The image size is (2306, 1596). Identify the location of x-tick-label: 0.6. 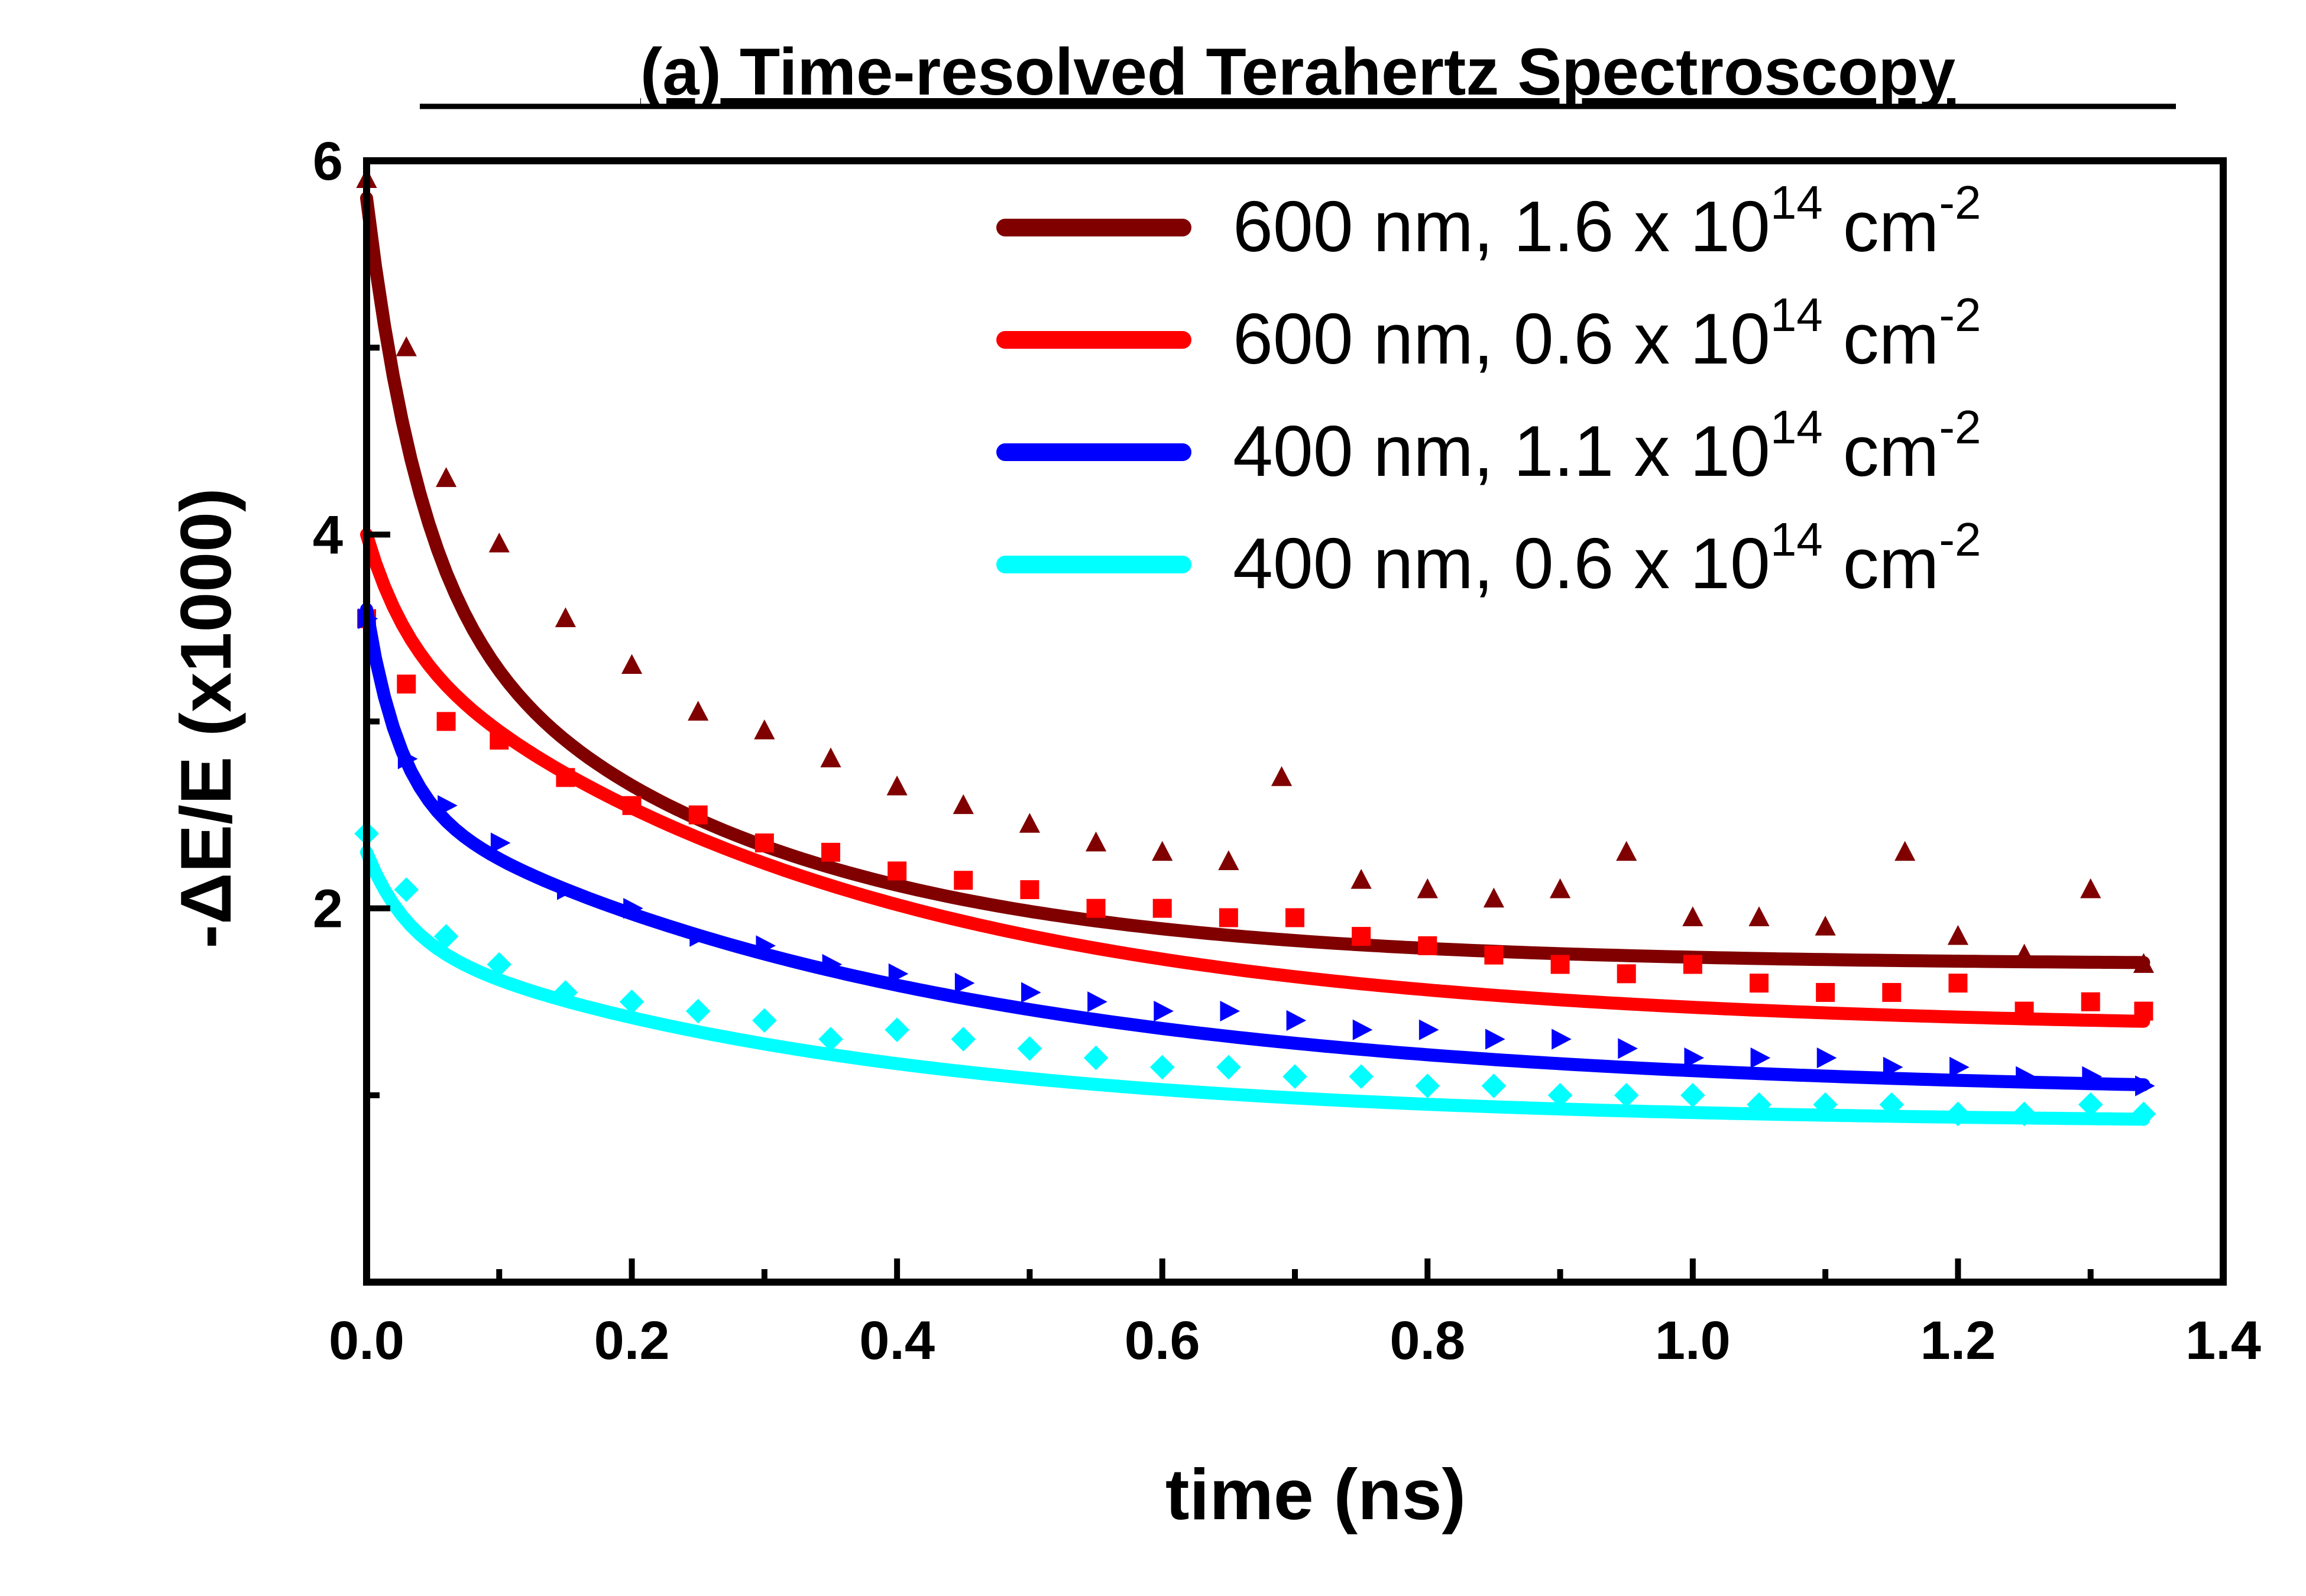
(1162, 1340).